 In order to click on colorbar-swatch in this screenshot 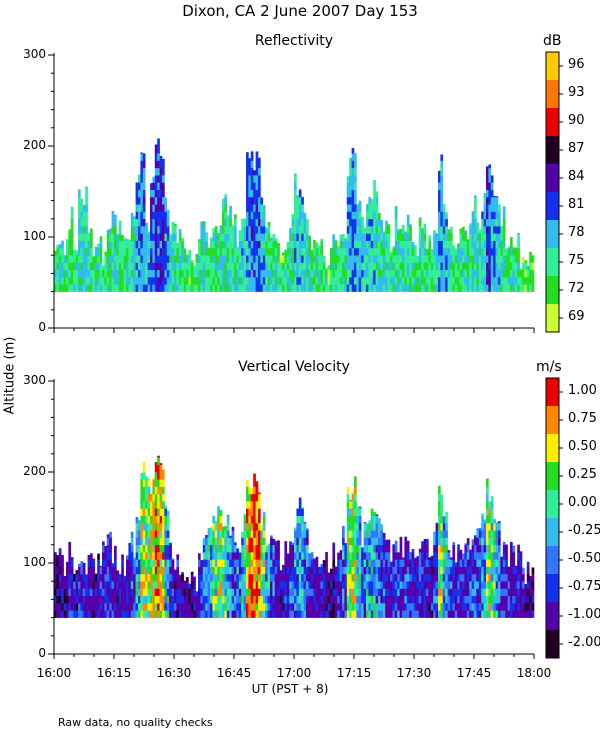, I will do `click(552, 178)`.